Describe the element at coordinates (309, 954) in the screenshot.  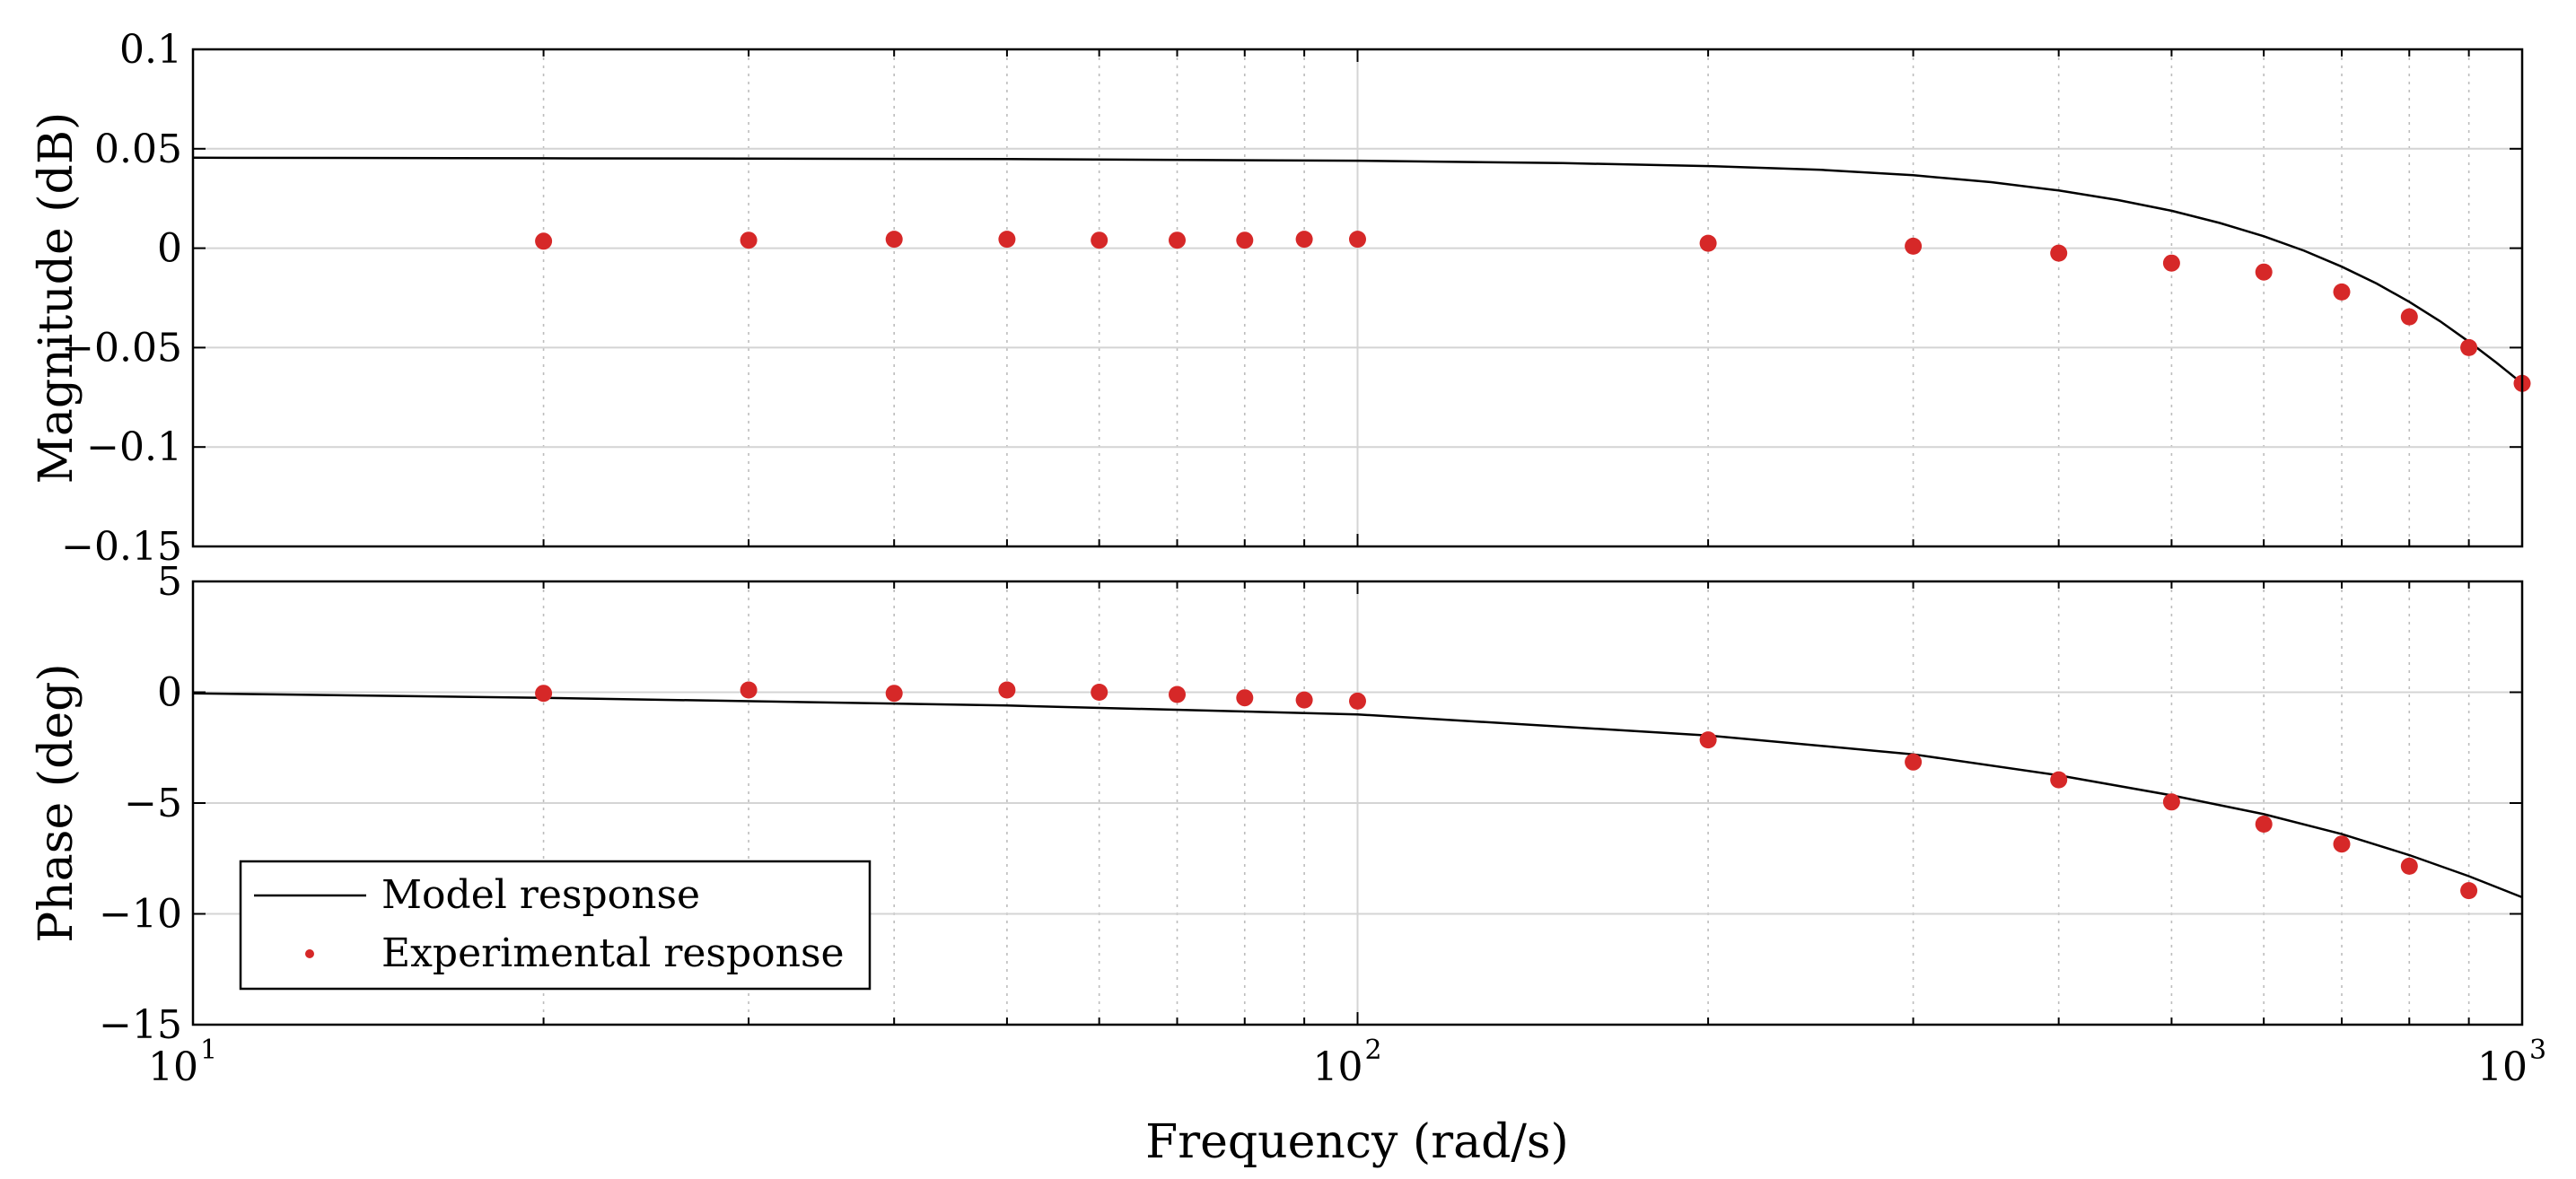
I see `legend-marker-swatch` at that location.